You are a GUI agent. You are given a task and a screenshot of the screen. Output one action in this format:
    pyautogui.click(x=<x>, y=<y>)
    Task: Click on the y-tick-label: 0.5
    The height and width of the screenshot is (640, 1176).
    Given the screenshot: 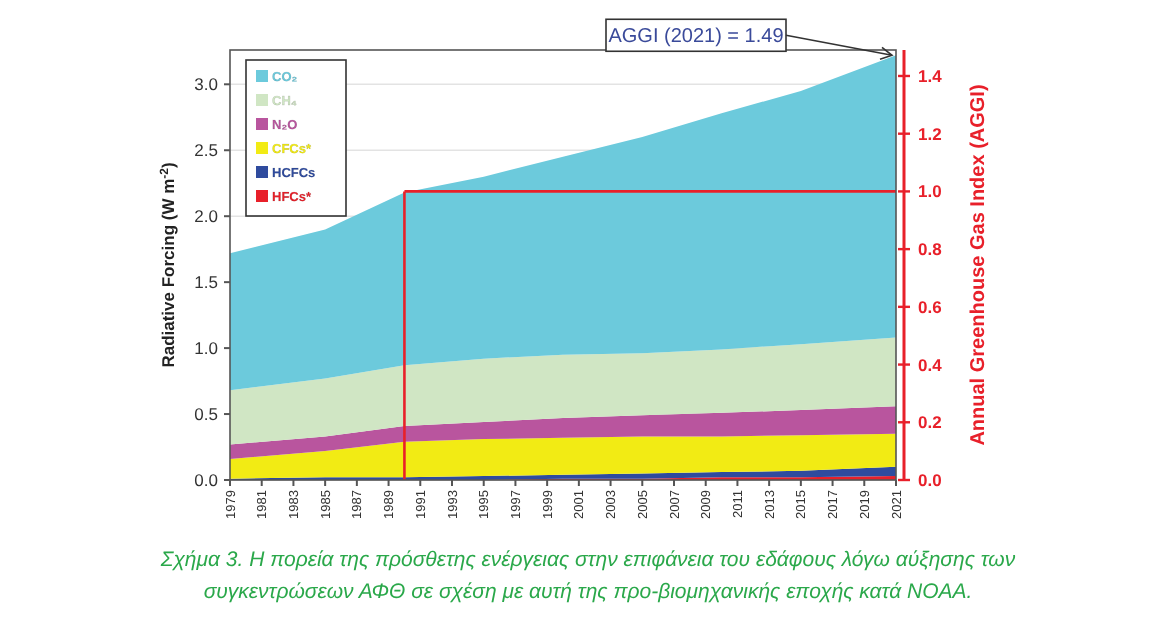 What is the action you would take?
    pyautogui.click(x=206, y=414)
    